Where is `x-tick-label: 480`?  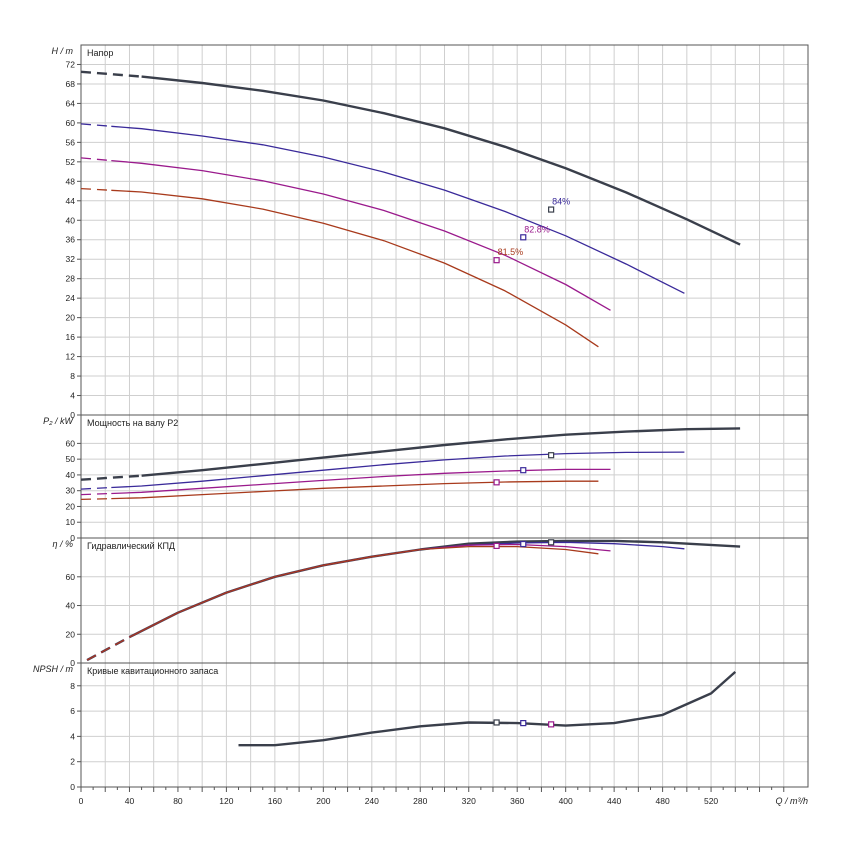
x-tick-label: 480 is located at coordinates (663, 801).